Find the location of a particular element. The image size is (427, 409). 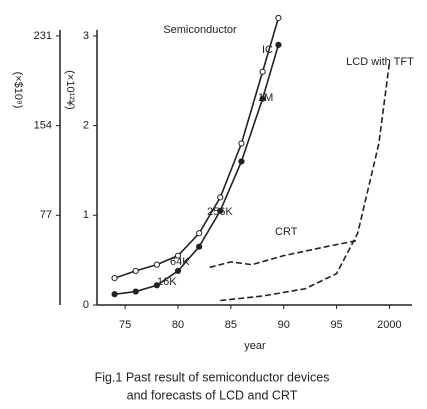

y-tick-label: 2 is located at coordinates (86, 126).